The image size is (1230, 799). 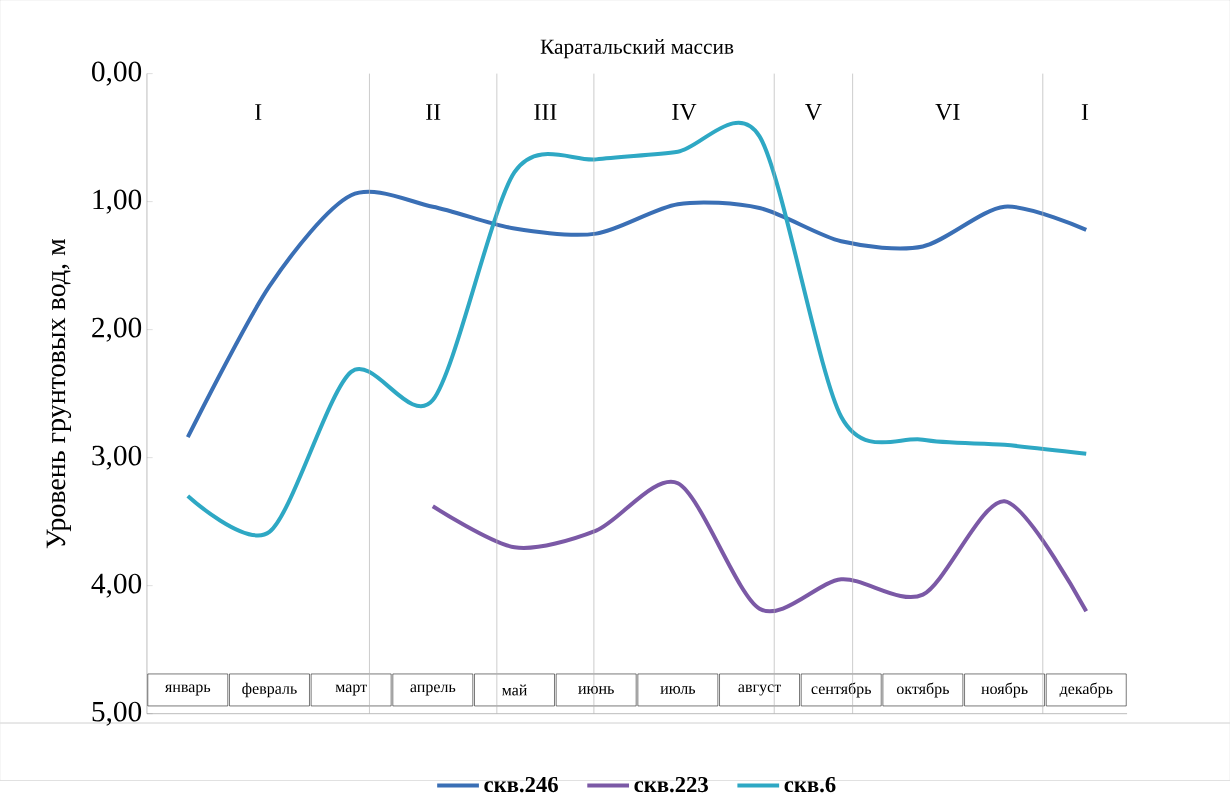 What do you see at coordinates (269, 690) in the screenshot?
I see `x-tick-label: февраль` at bounding box center [269, 690].